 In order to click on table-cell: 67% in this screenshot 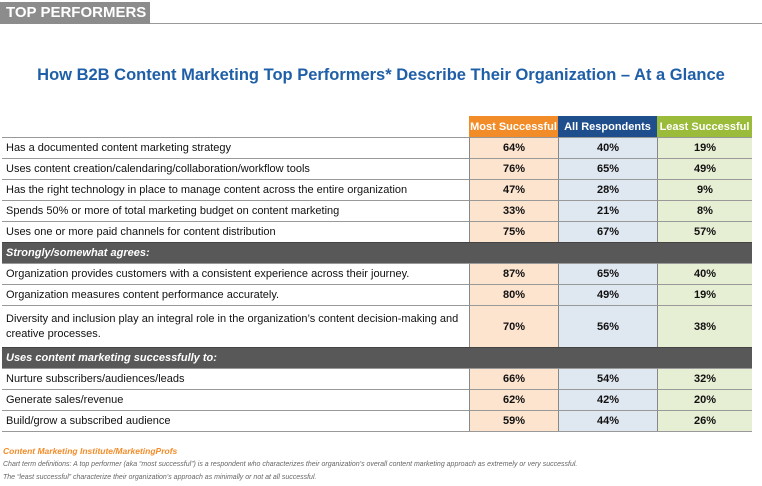, I will do `click(607, 231)`.